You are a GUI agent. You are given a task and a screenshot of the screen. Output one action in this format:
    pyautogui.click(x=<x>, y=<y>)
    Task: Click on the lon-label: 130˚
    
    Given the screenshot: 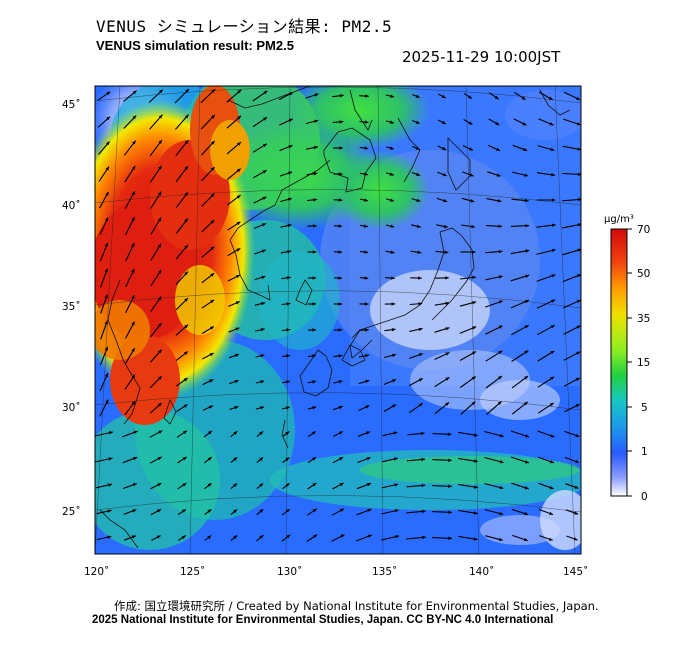 What is the action you would take?
    pyautogui.click(x=289, y=572)
    